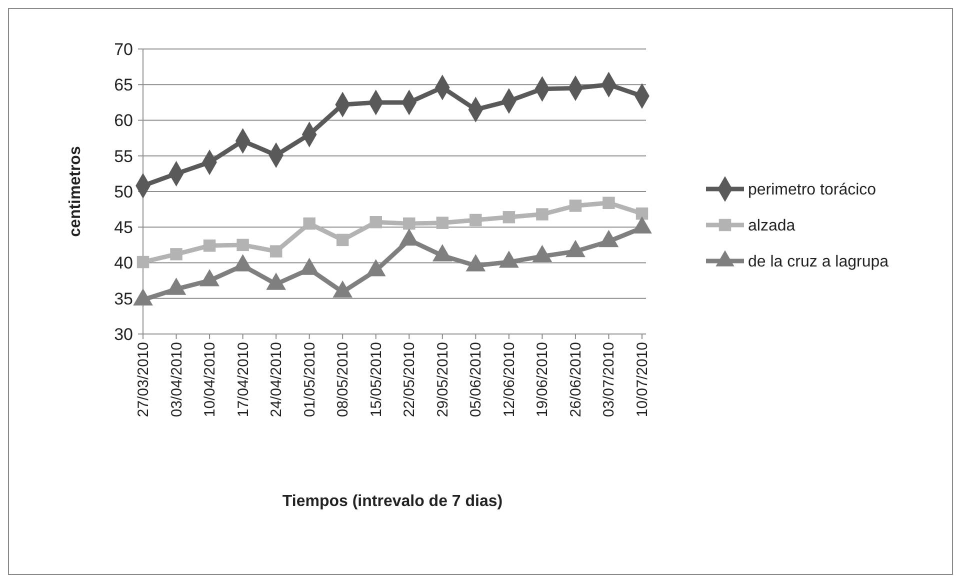 Image resolution: width=961 pixels, height=583 pixels. I want to click on legend-label: de la cruz a lagrupa, so click(818, 262).